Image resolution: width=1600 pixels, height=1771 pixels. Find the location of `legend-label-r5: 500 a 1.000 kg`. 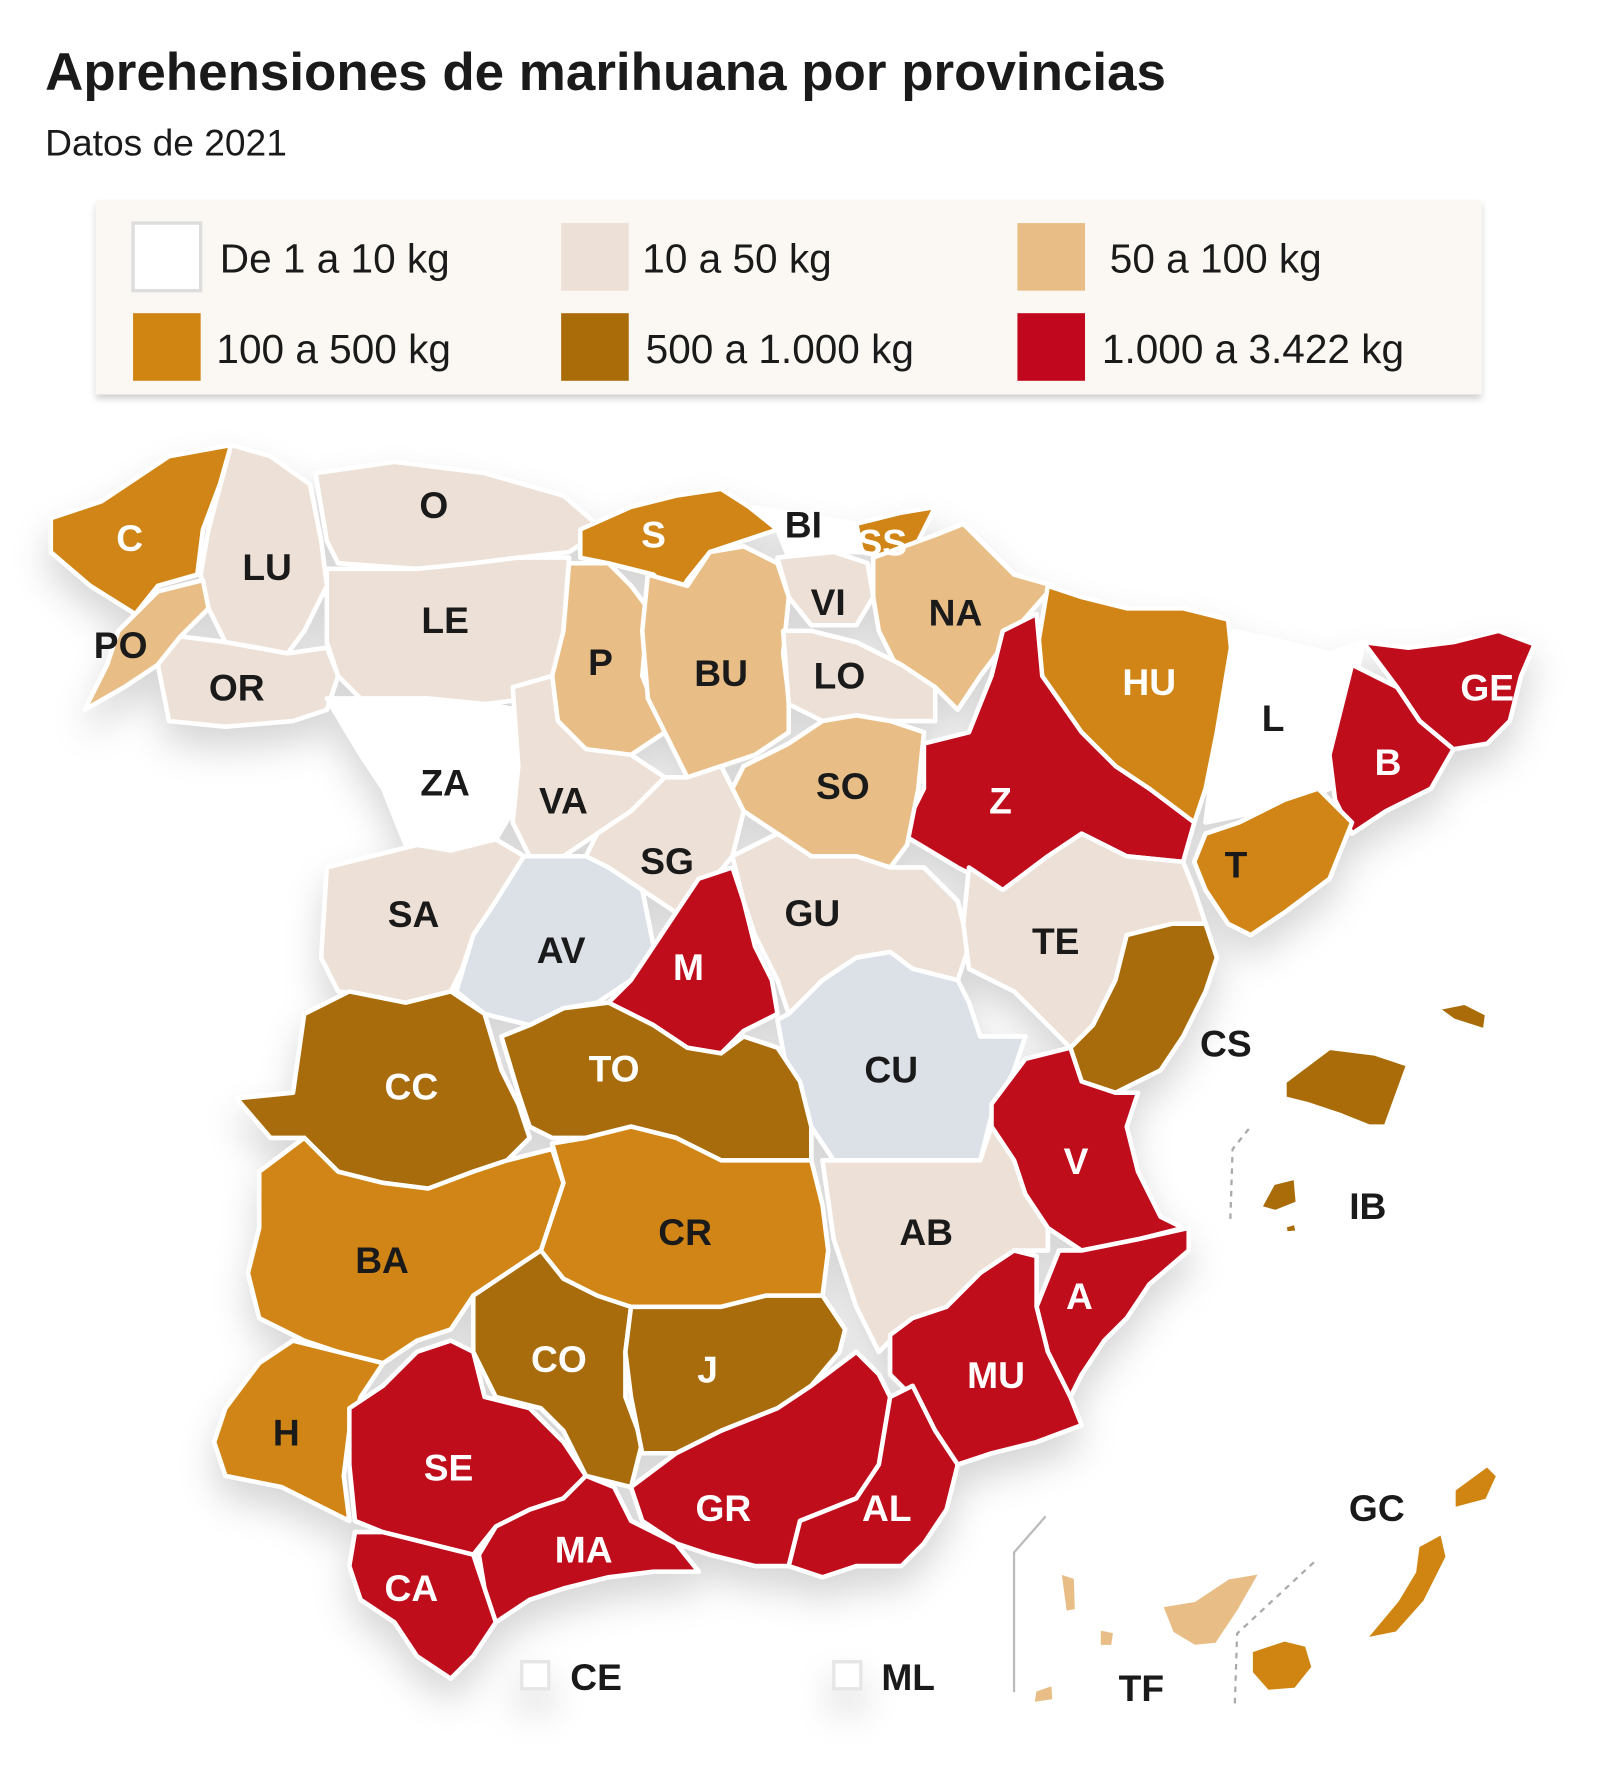

legend-label-r5: 500 a 1.000 kg is located at coordinates (780, 349).